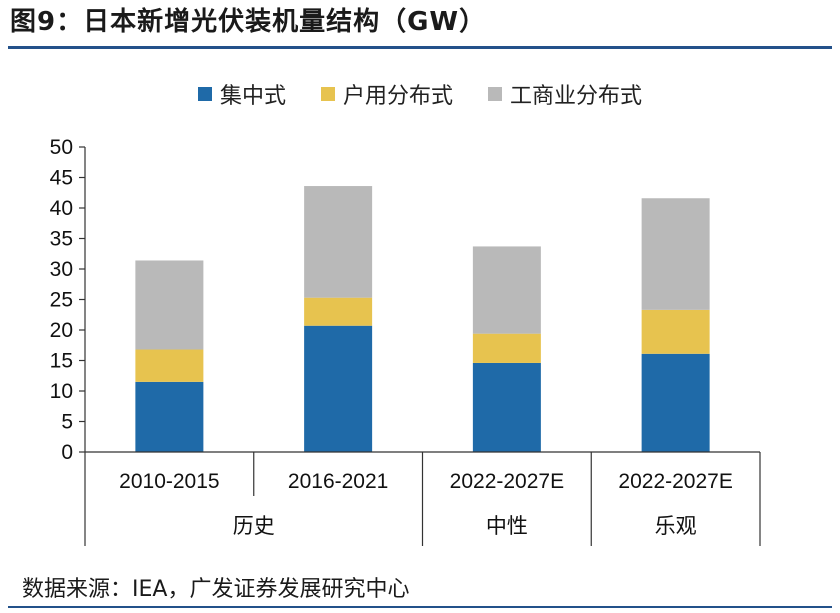 The image size is (840, 613). What do you see at coordinates (397, 96) in the screenshot?
I see `legend-label-residential: 户用分布式` at bounding box center [397, 96].